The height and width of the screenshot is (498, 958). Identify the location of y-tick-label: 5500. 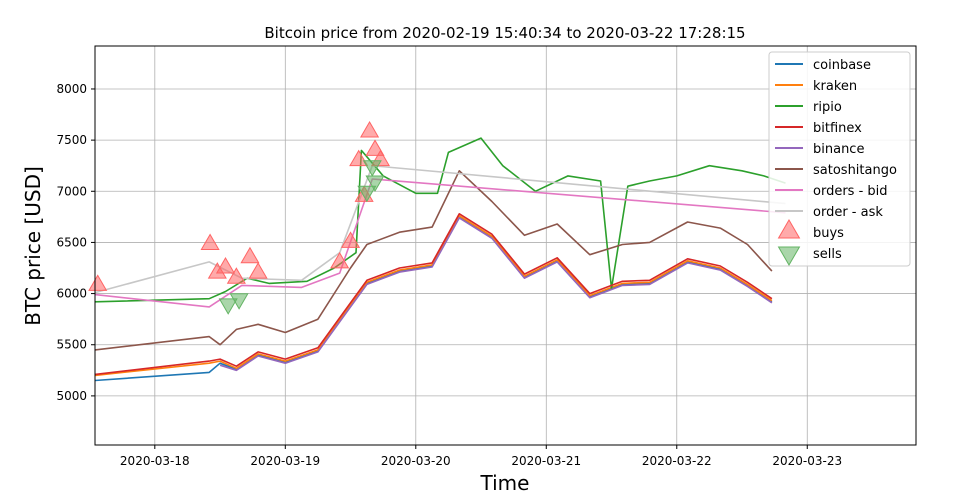
(71, 345).